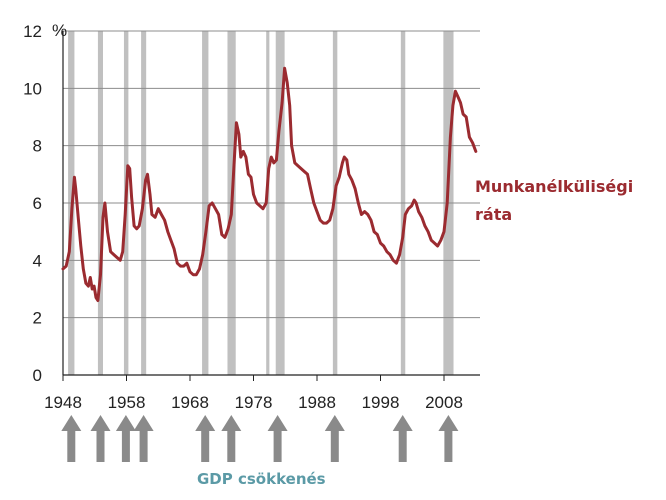  What do you see at coordinates (444, 402) in the screenshot?
I see `x-tick-label: 2008` at bounding box center [444, 402].